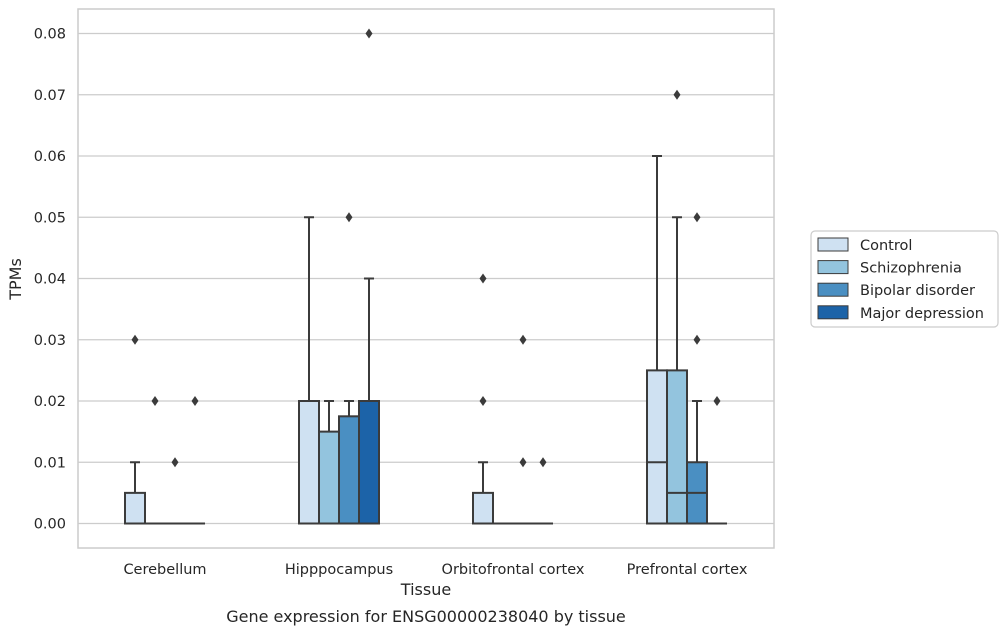  Describe the element at coordinates (50, 35) in the screenshot. I see `y-tick-label: 0.08` at that location.